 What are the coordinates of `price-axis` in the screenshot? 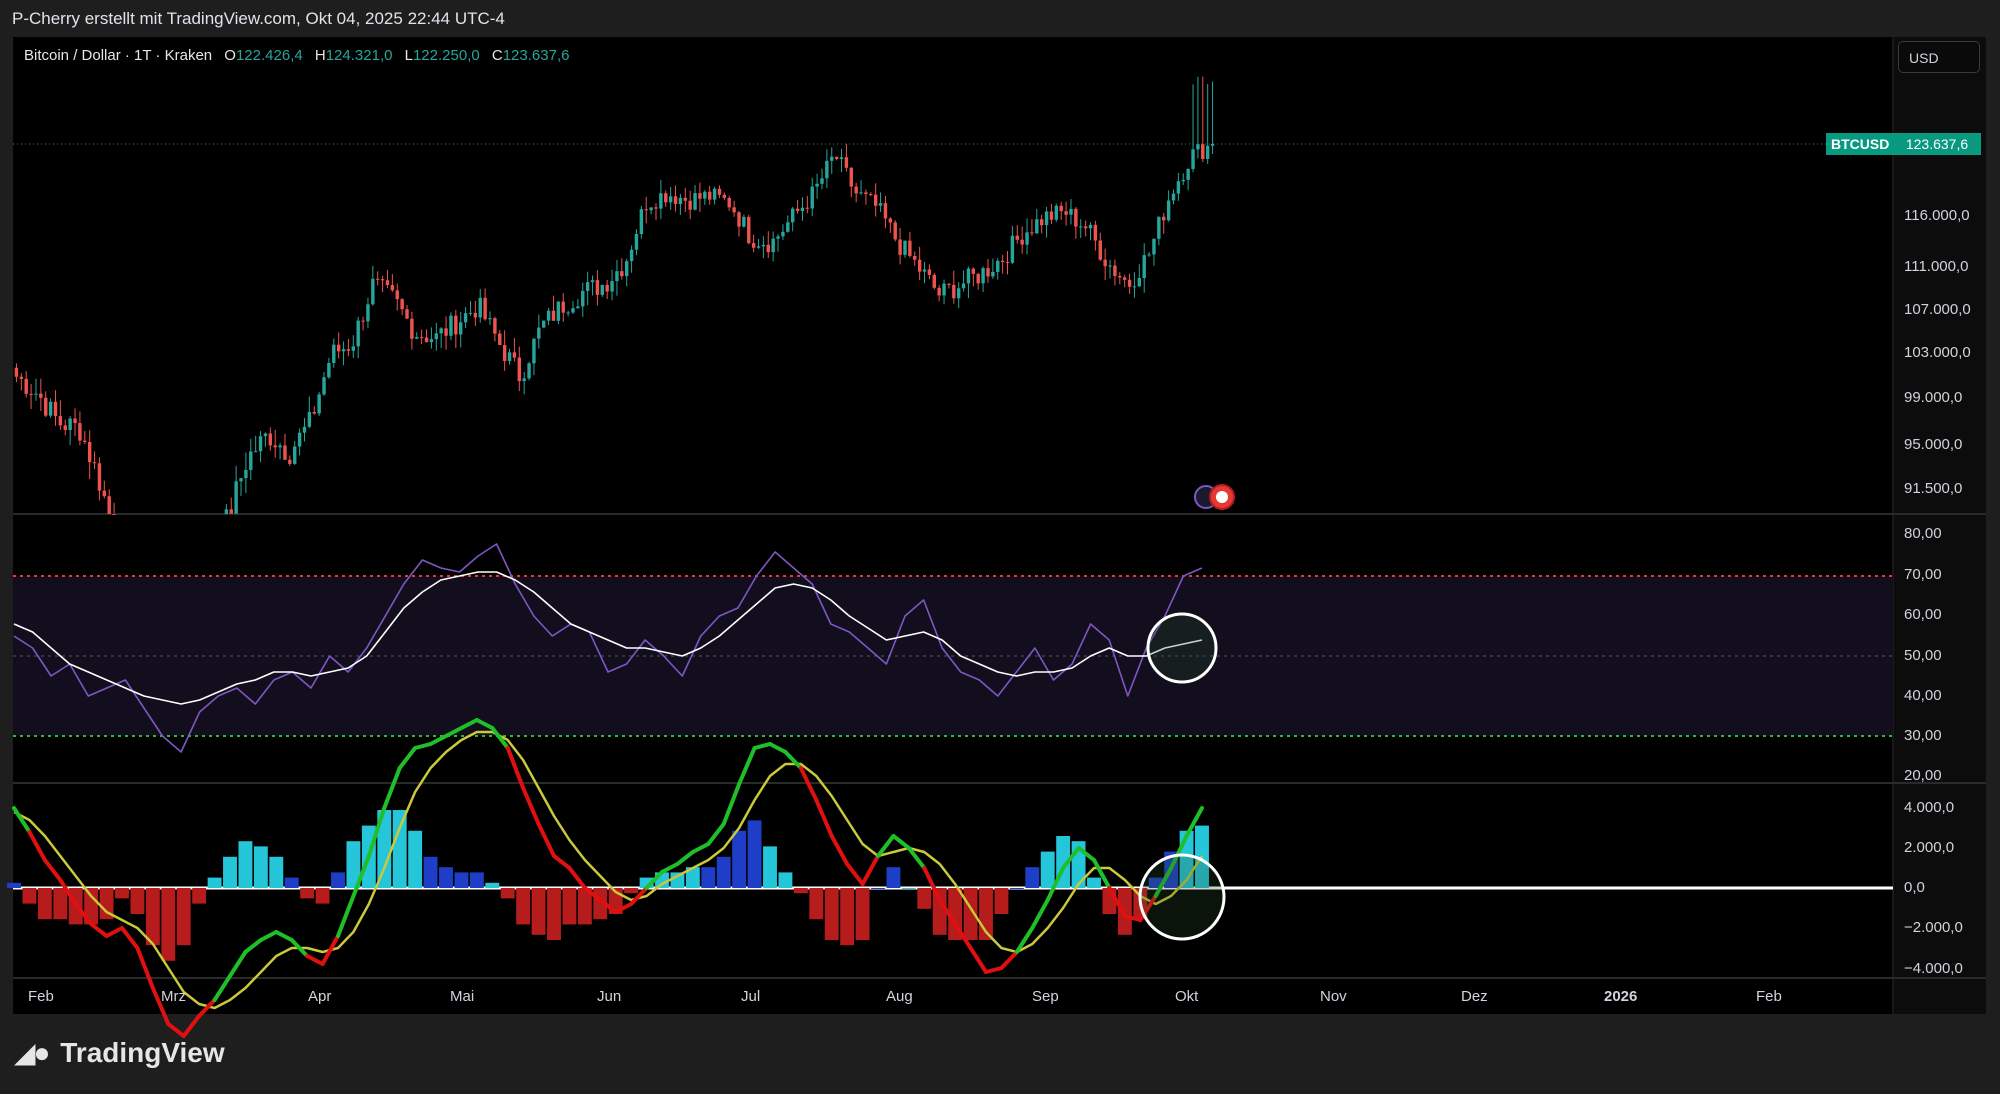 It's located at (1939, 525).